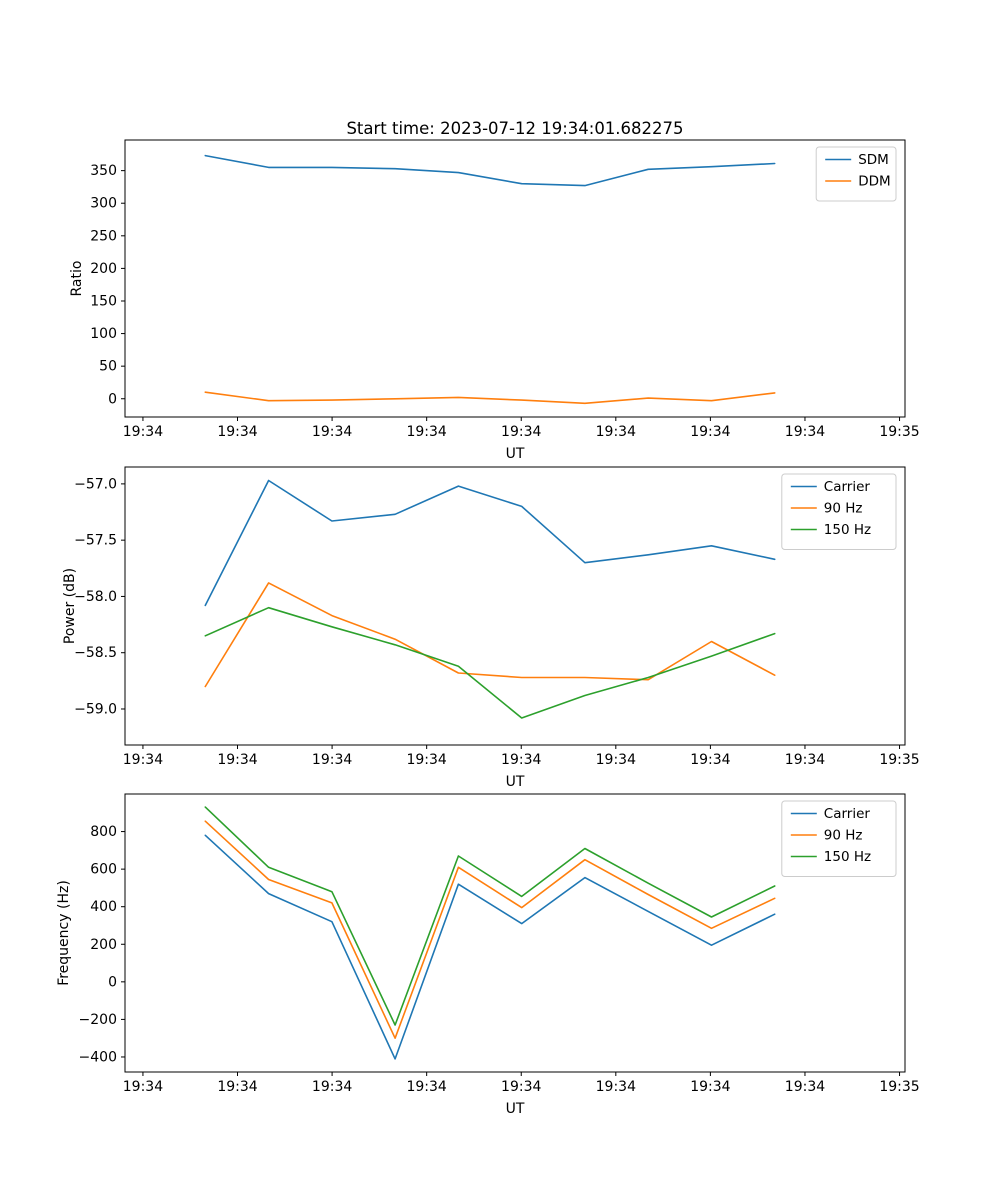  What do you see at coordinates (70, 606) in the screenshot?
I see `y-axis-label: Power (dB)` at bounding box center [70, 606].